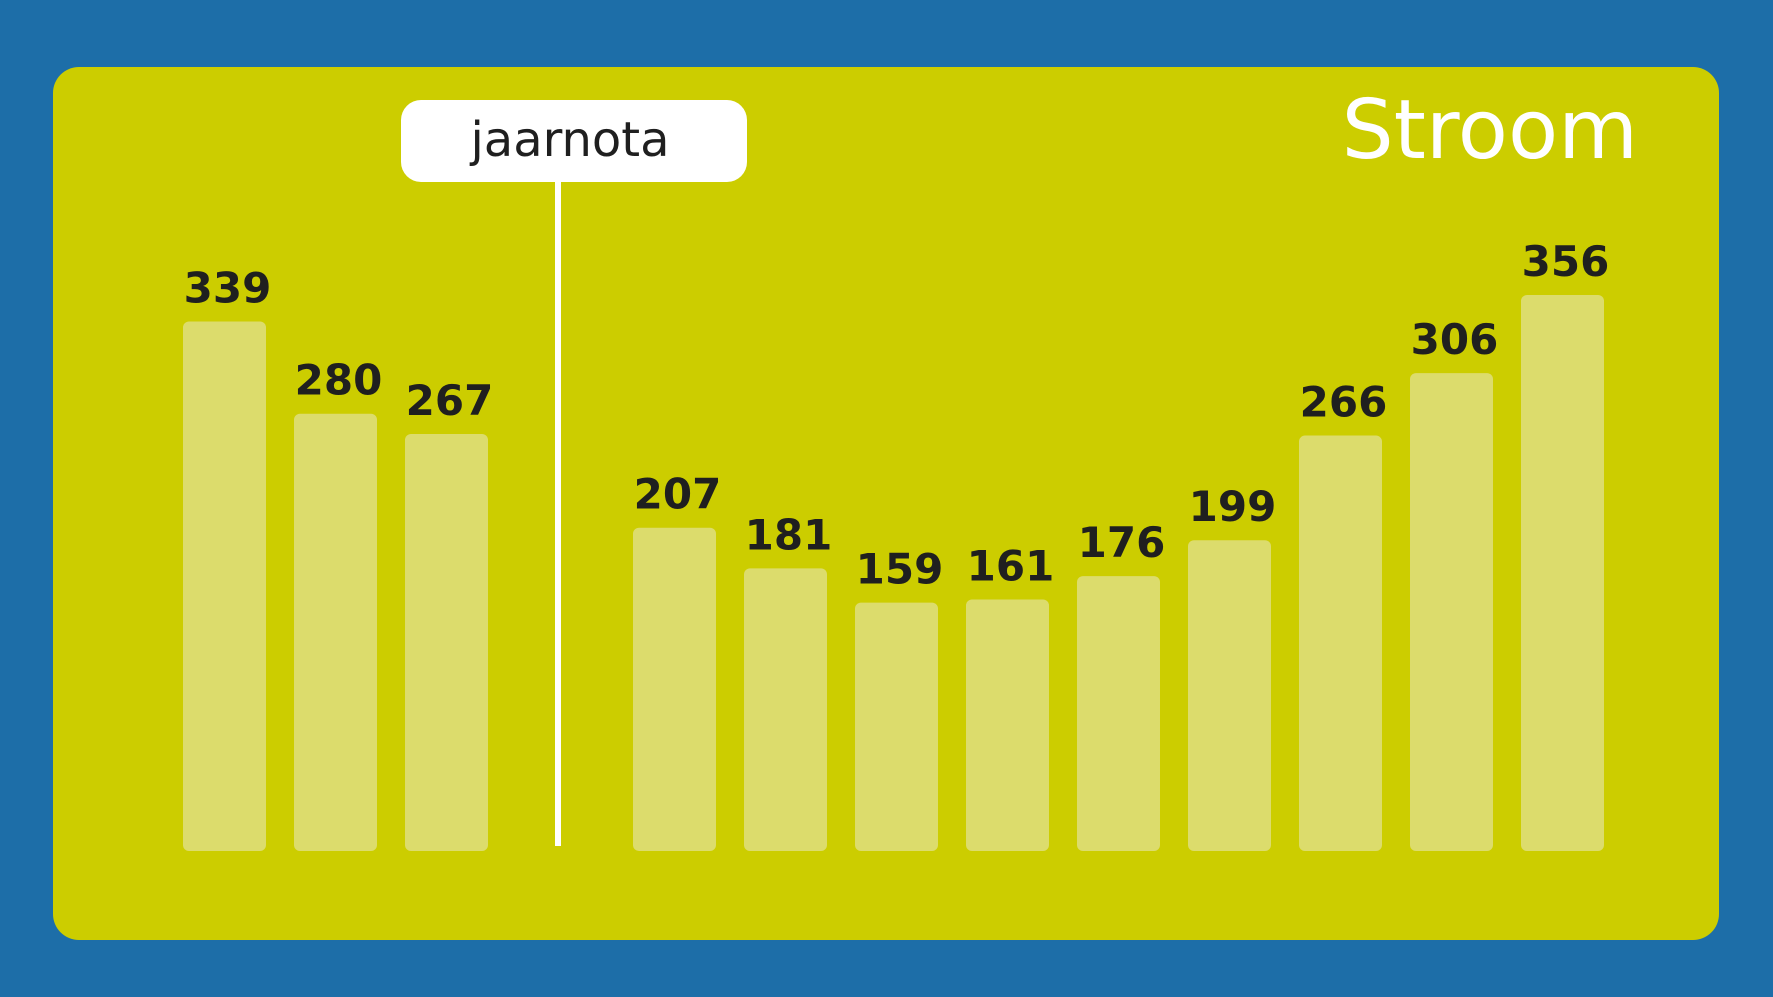 The height and width of the screenshot is (997, 1773). I want to click on jaarnota-marker-box, so click(574, 141).